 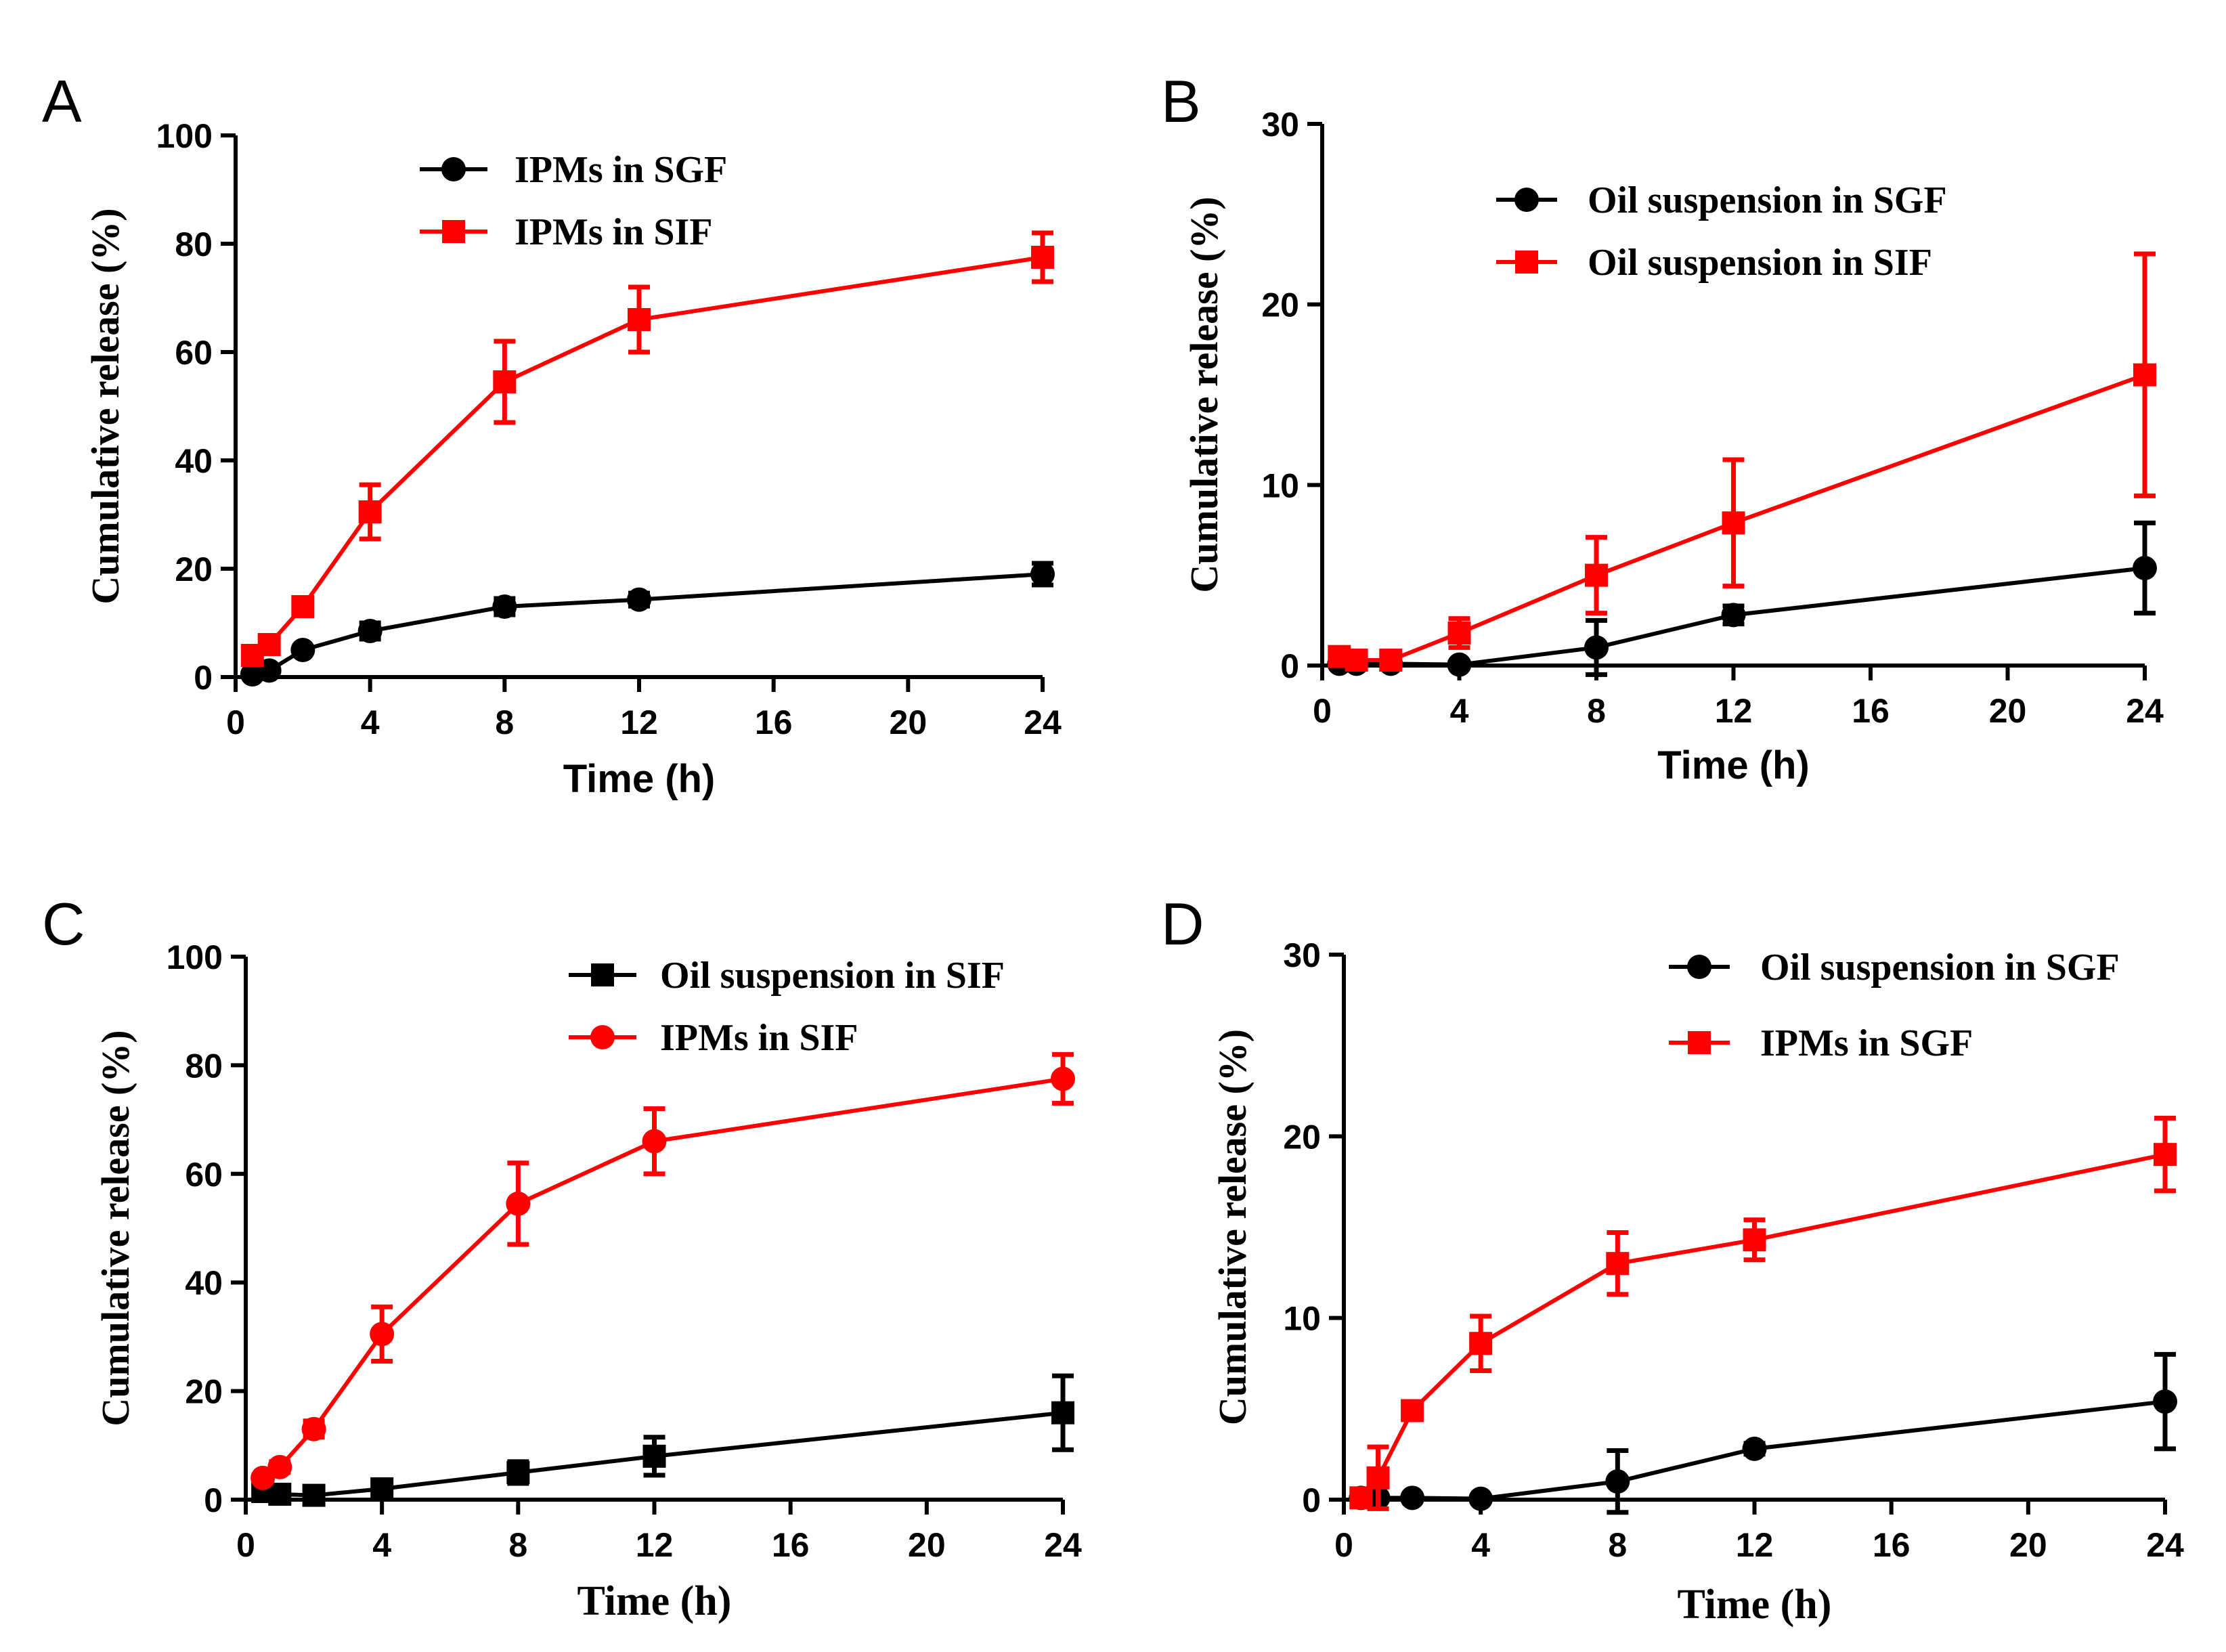 What do you see at coordinates (1182, 923) in the screenshot?
I see `panel-letter: D` at bounding box center [1182, 923].